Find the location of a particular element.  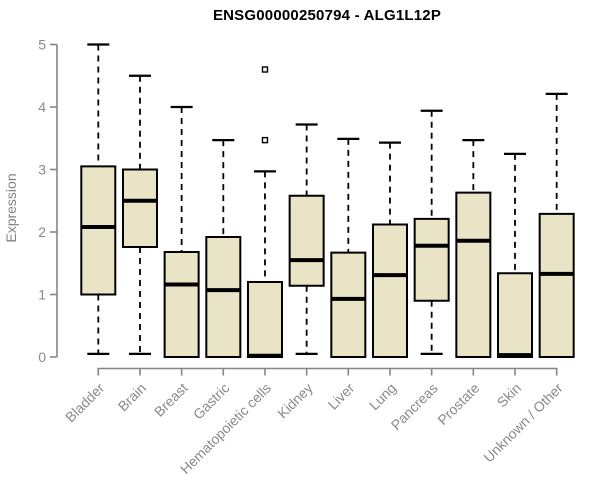

chart-title: ENSG00000250794 - ALG1L12P is located at coordinates (327, 15).